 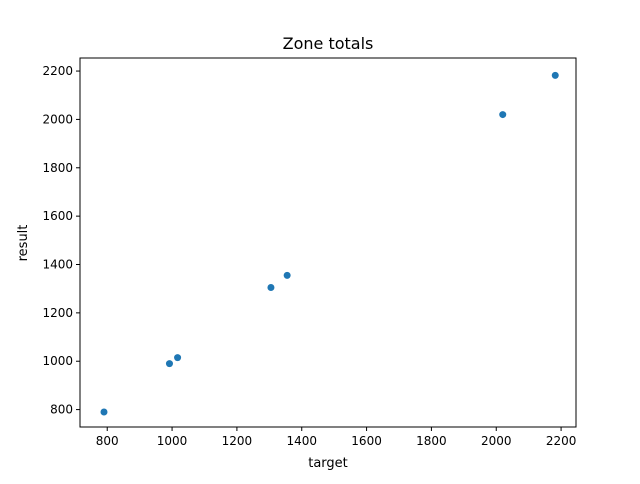 I want to click on chart-title: Zone totals, so click(x=328, y=43).